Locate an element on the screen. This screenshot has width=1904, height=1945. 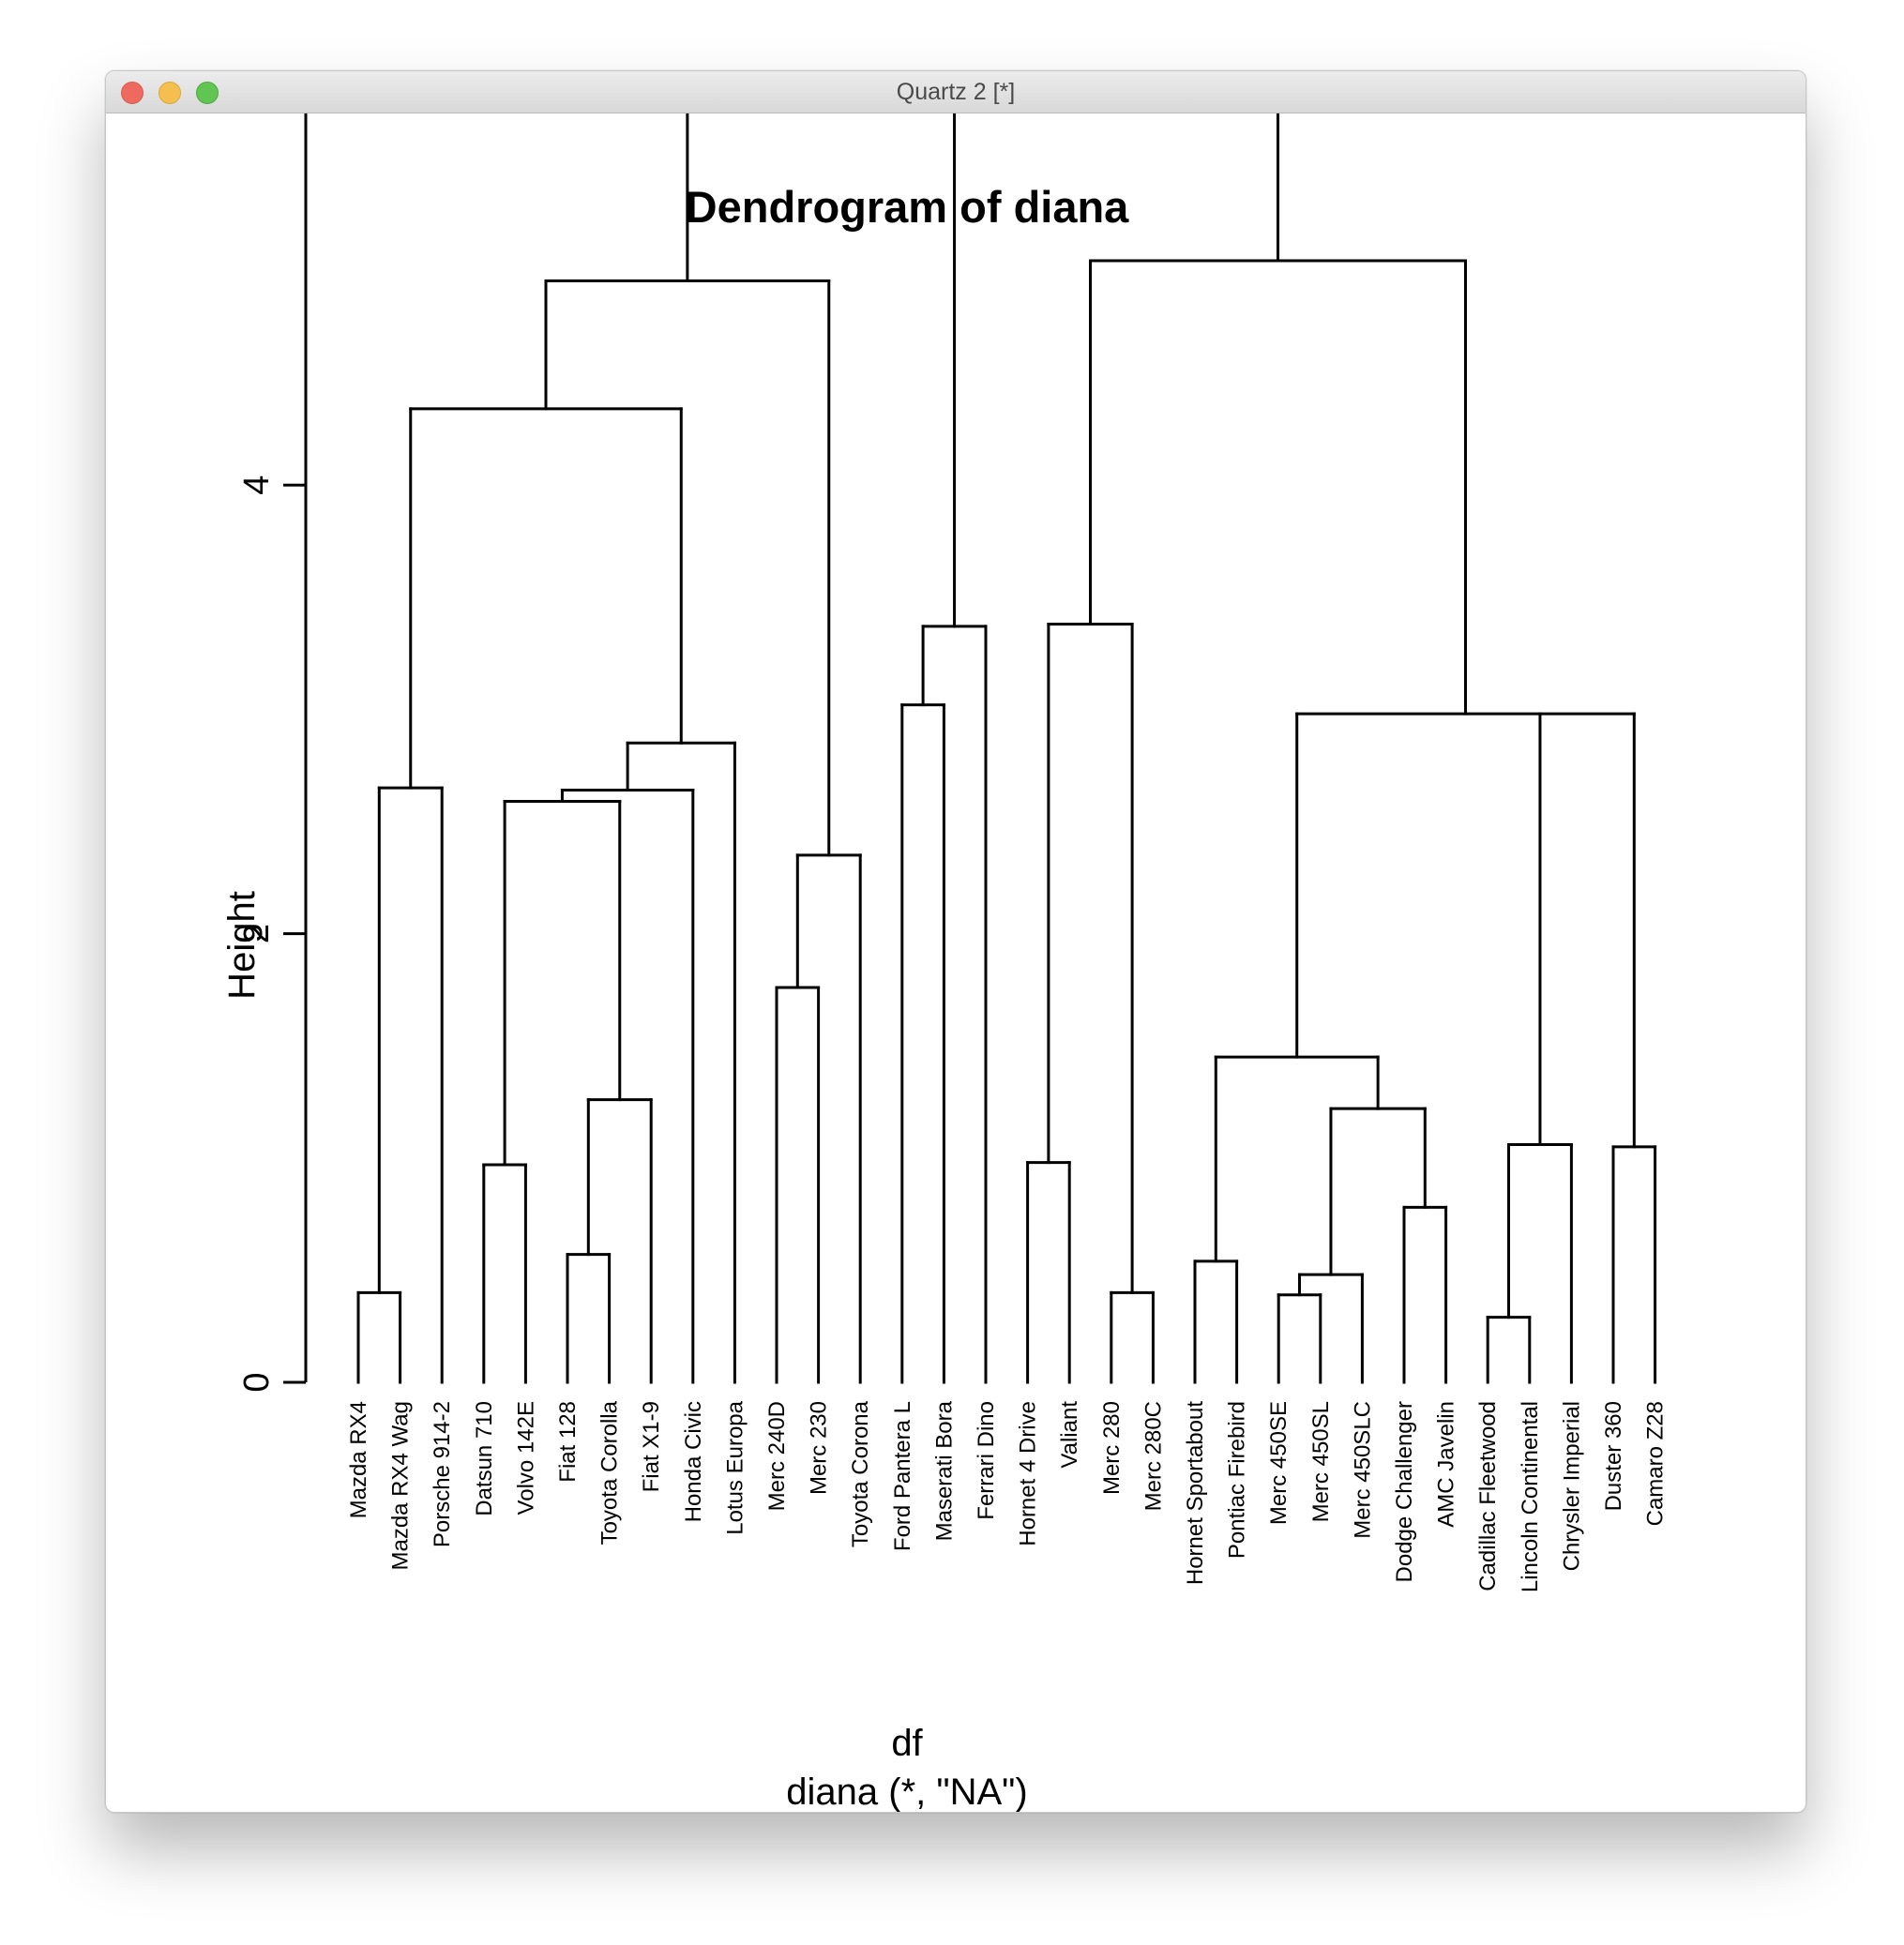
window-titlebar: Quartz 2 [*] is located at coordinates (956, 92).